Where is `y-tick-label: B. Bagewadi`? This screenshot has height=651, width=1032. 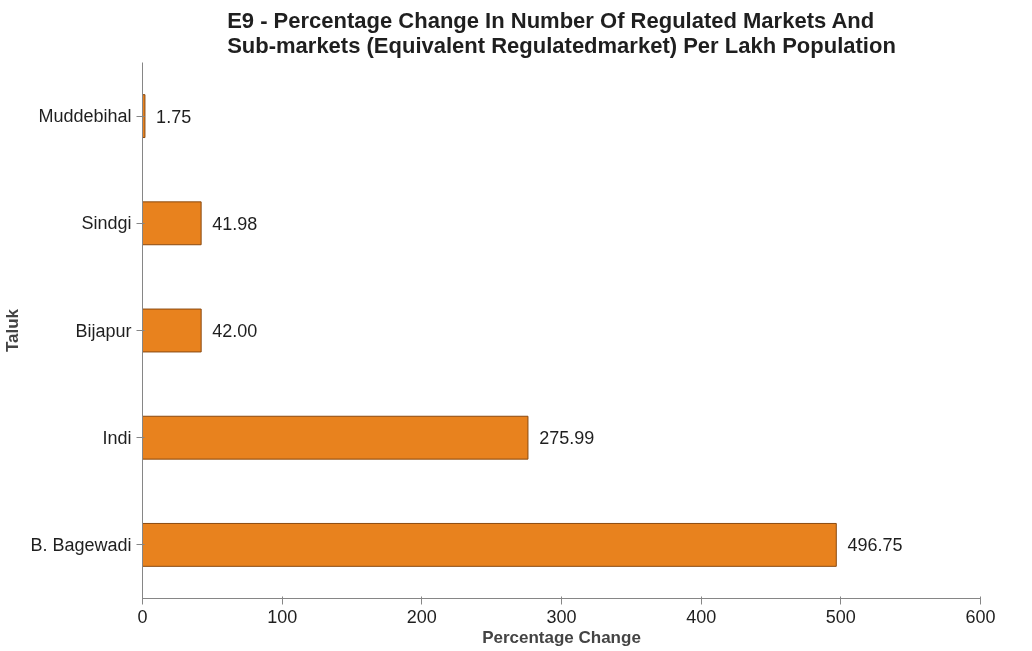 y-tick-label: B. Bagewadi is located at coordinates (81, 544).